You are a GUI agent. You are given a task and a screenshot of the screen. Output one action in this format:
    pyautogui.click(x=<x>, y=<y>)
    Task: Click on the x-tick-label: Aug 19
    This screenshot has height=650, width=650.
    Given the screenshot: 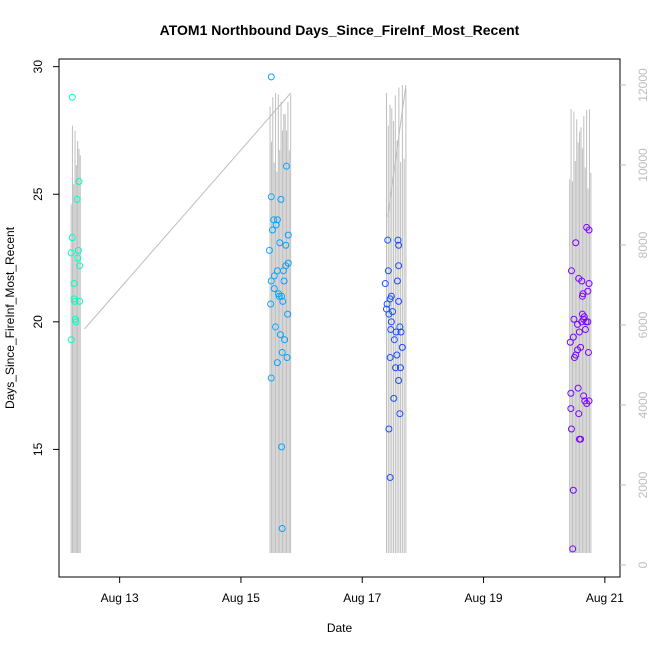 What is the action you would take?
    pyautogui.click(x=484, y=598)
    